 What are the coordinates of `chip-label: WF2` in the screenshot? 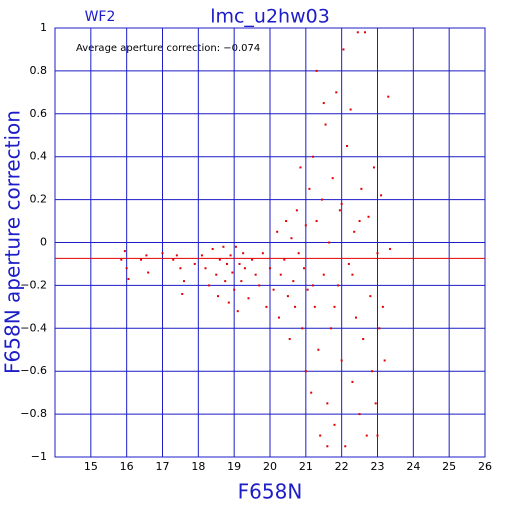 It's located at (100, 17).